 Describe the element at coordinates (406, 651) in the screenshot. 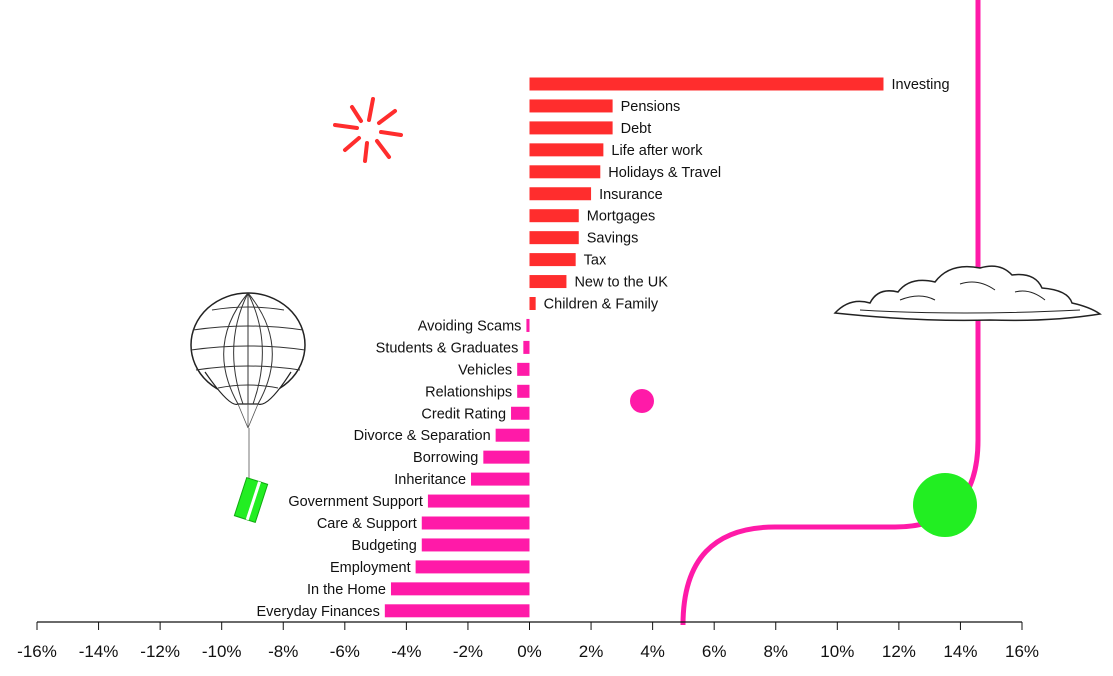

I see `x-tick-label: -4%` at that location.